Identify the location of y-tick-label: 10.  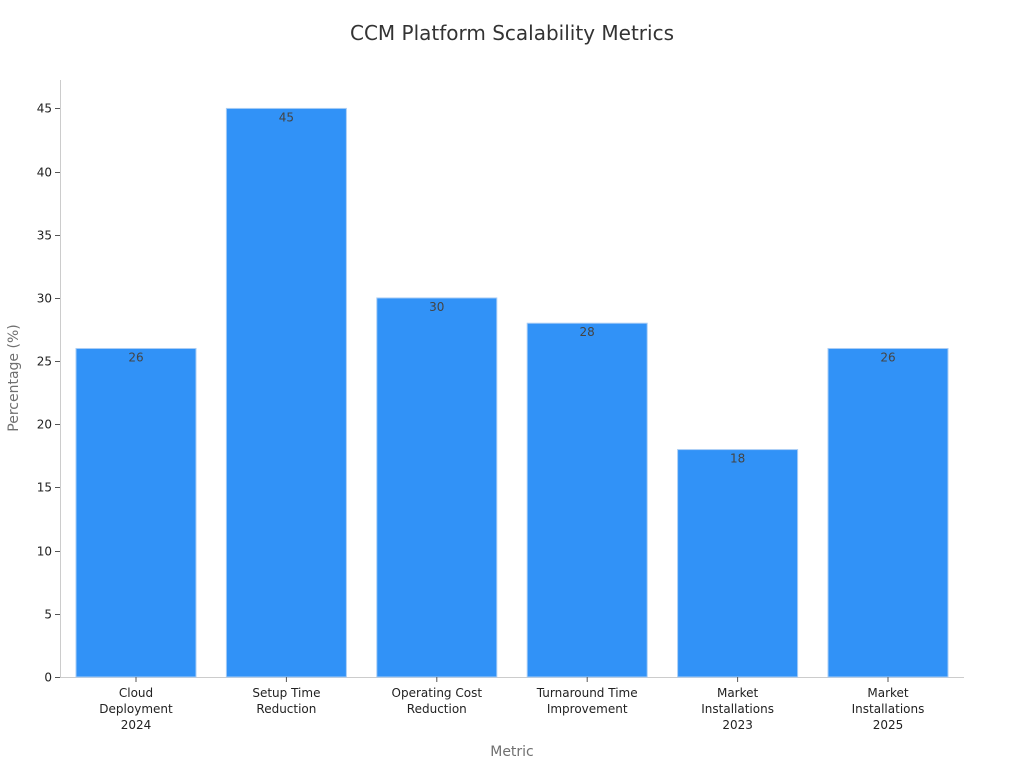
(44, 552).